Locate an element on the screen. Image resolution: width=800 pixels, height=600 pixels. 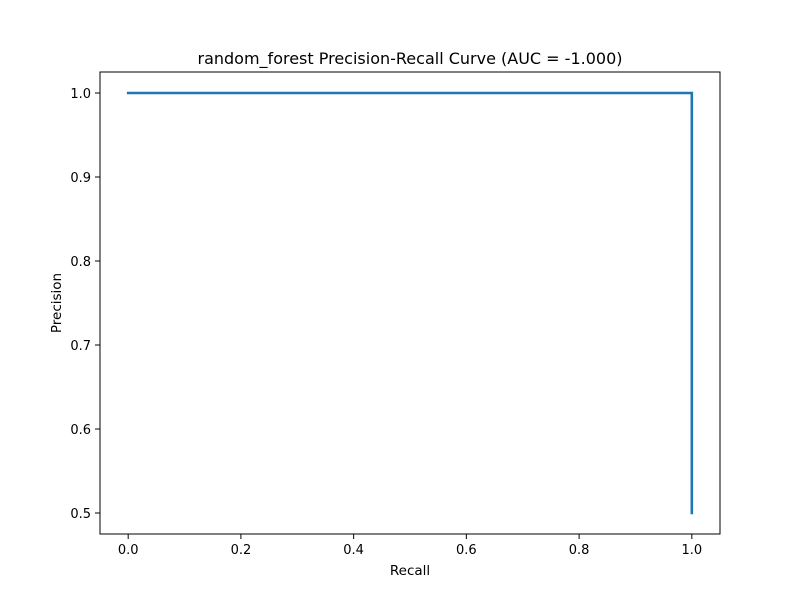
y-tick-label: 0.7 is located at coordinates (80, 346).